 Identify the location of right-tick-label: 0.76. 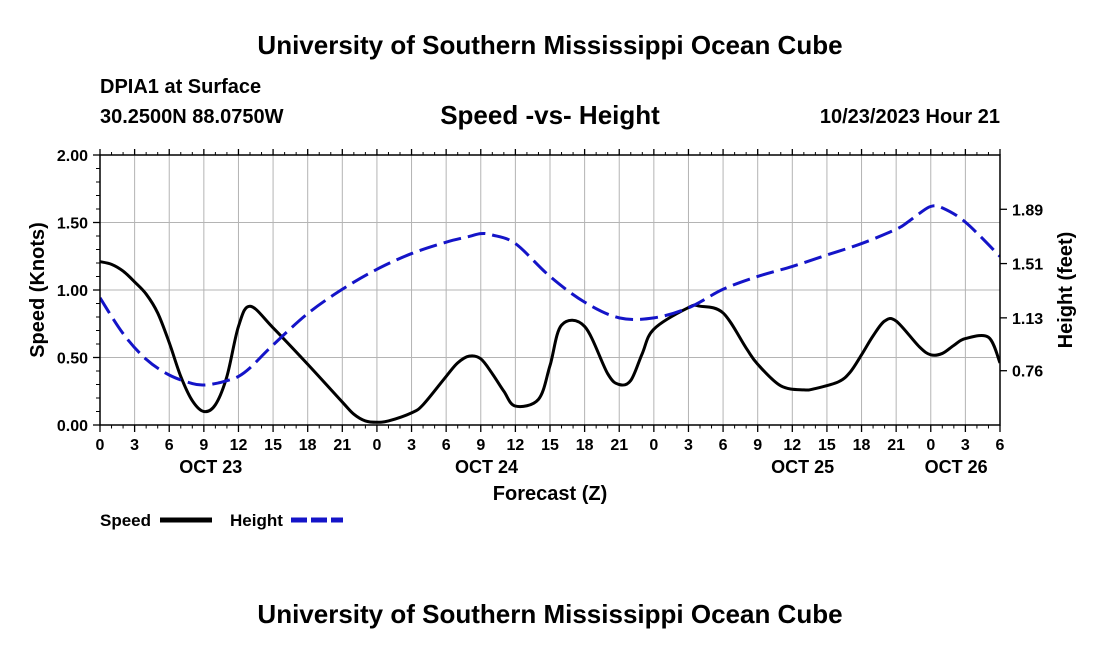
(1027, 372).